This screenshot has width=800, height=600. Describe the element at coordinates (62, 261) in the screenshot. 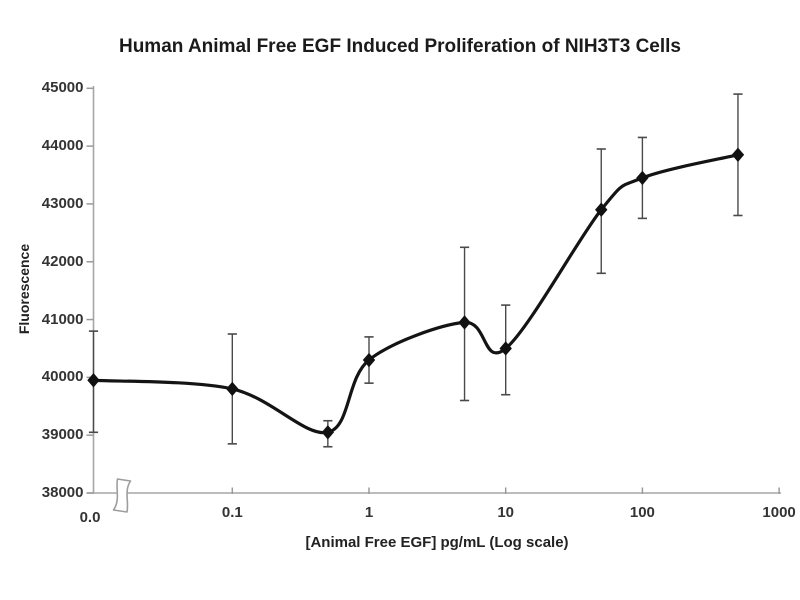

I see `y-tick-label: 42000` at that location.